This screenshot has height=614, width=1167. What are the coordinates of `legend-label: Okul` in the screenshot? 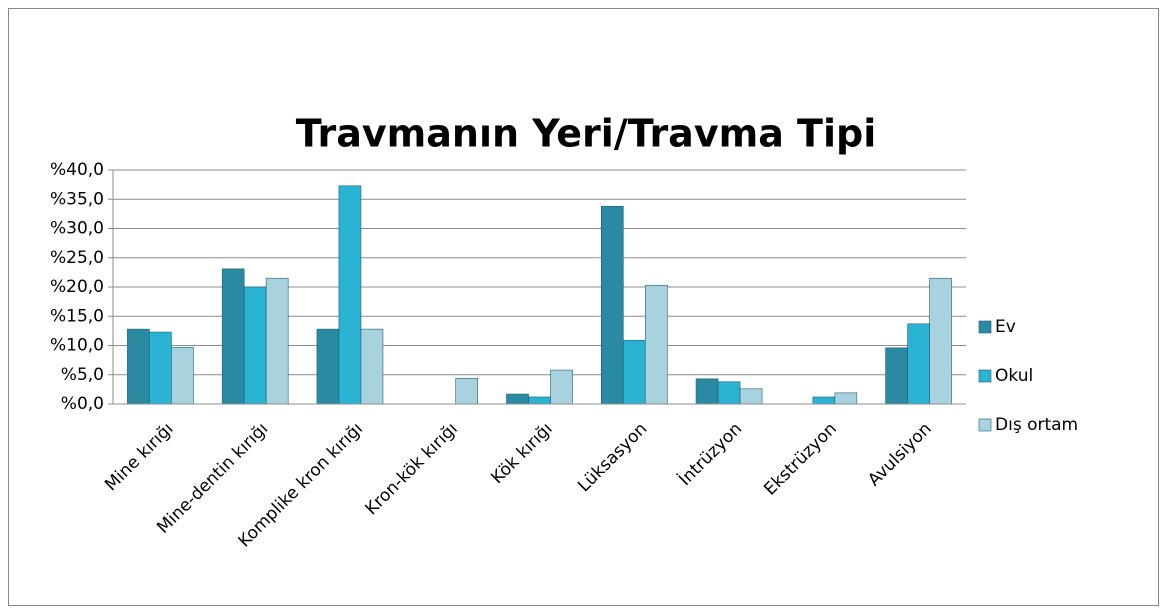 It's located at (1014, 376).